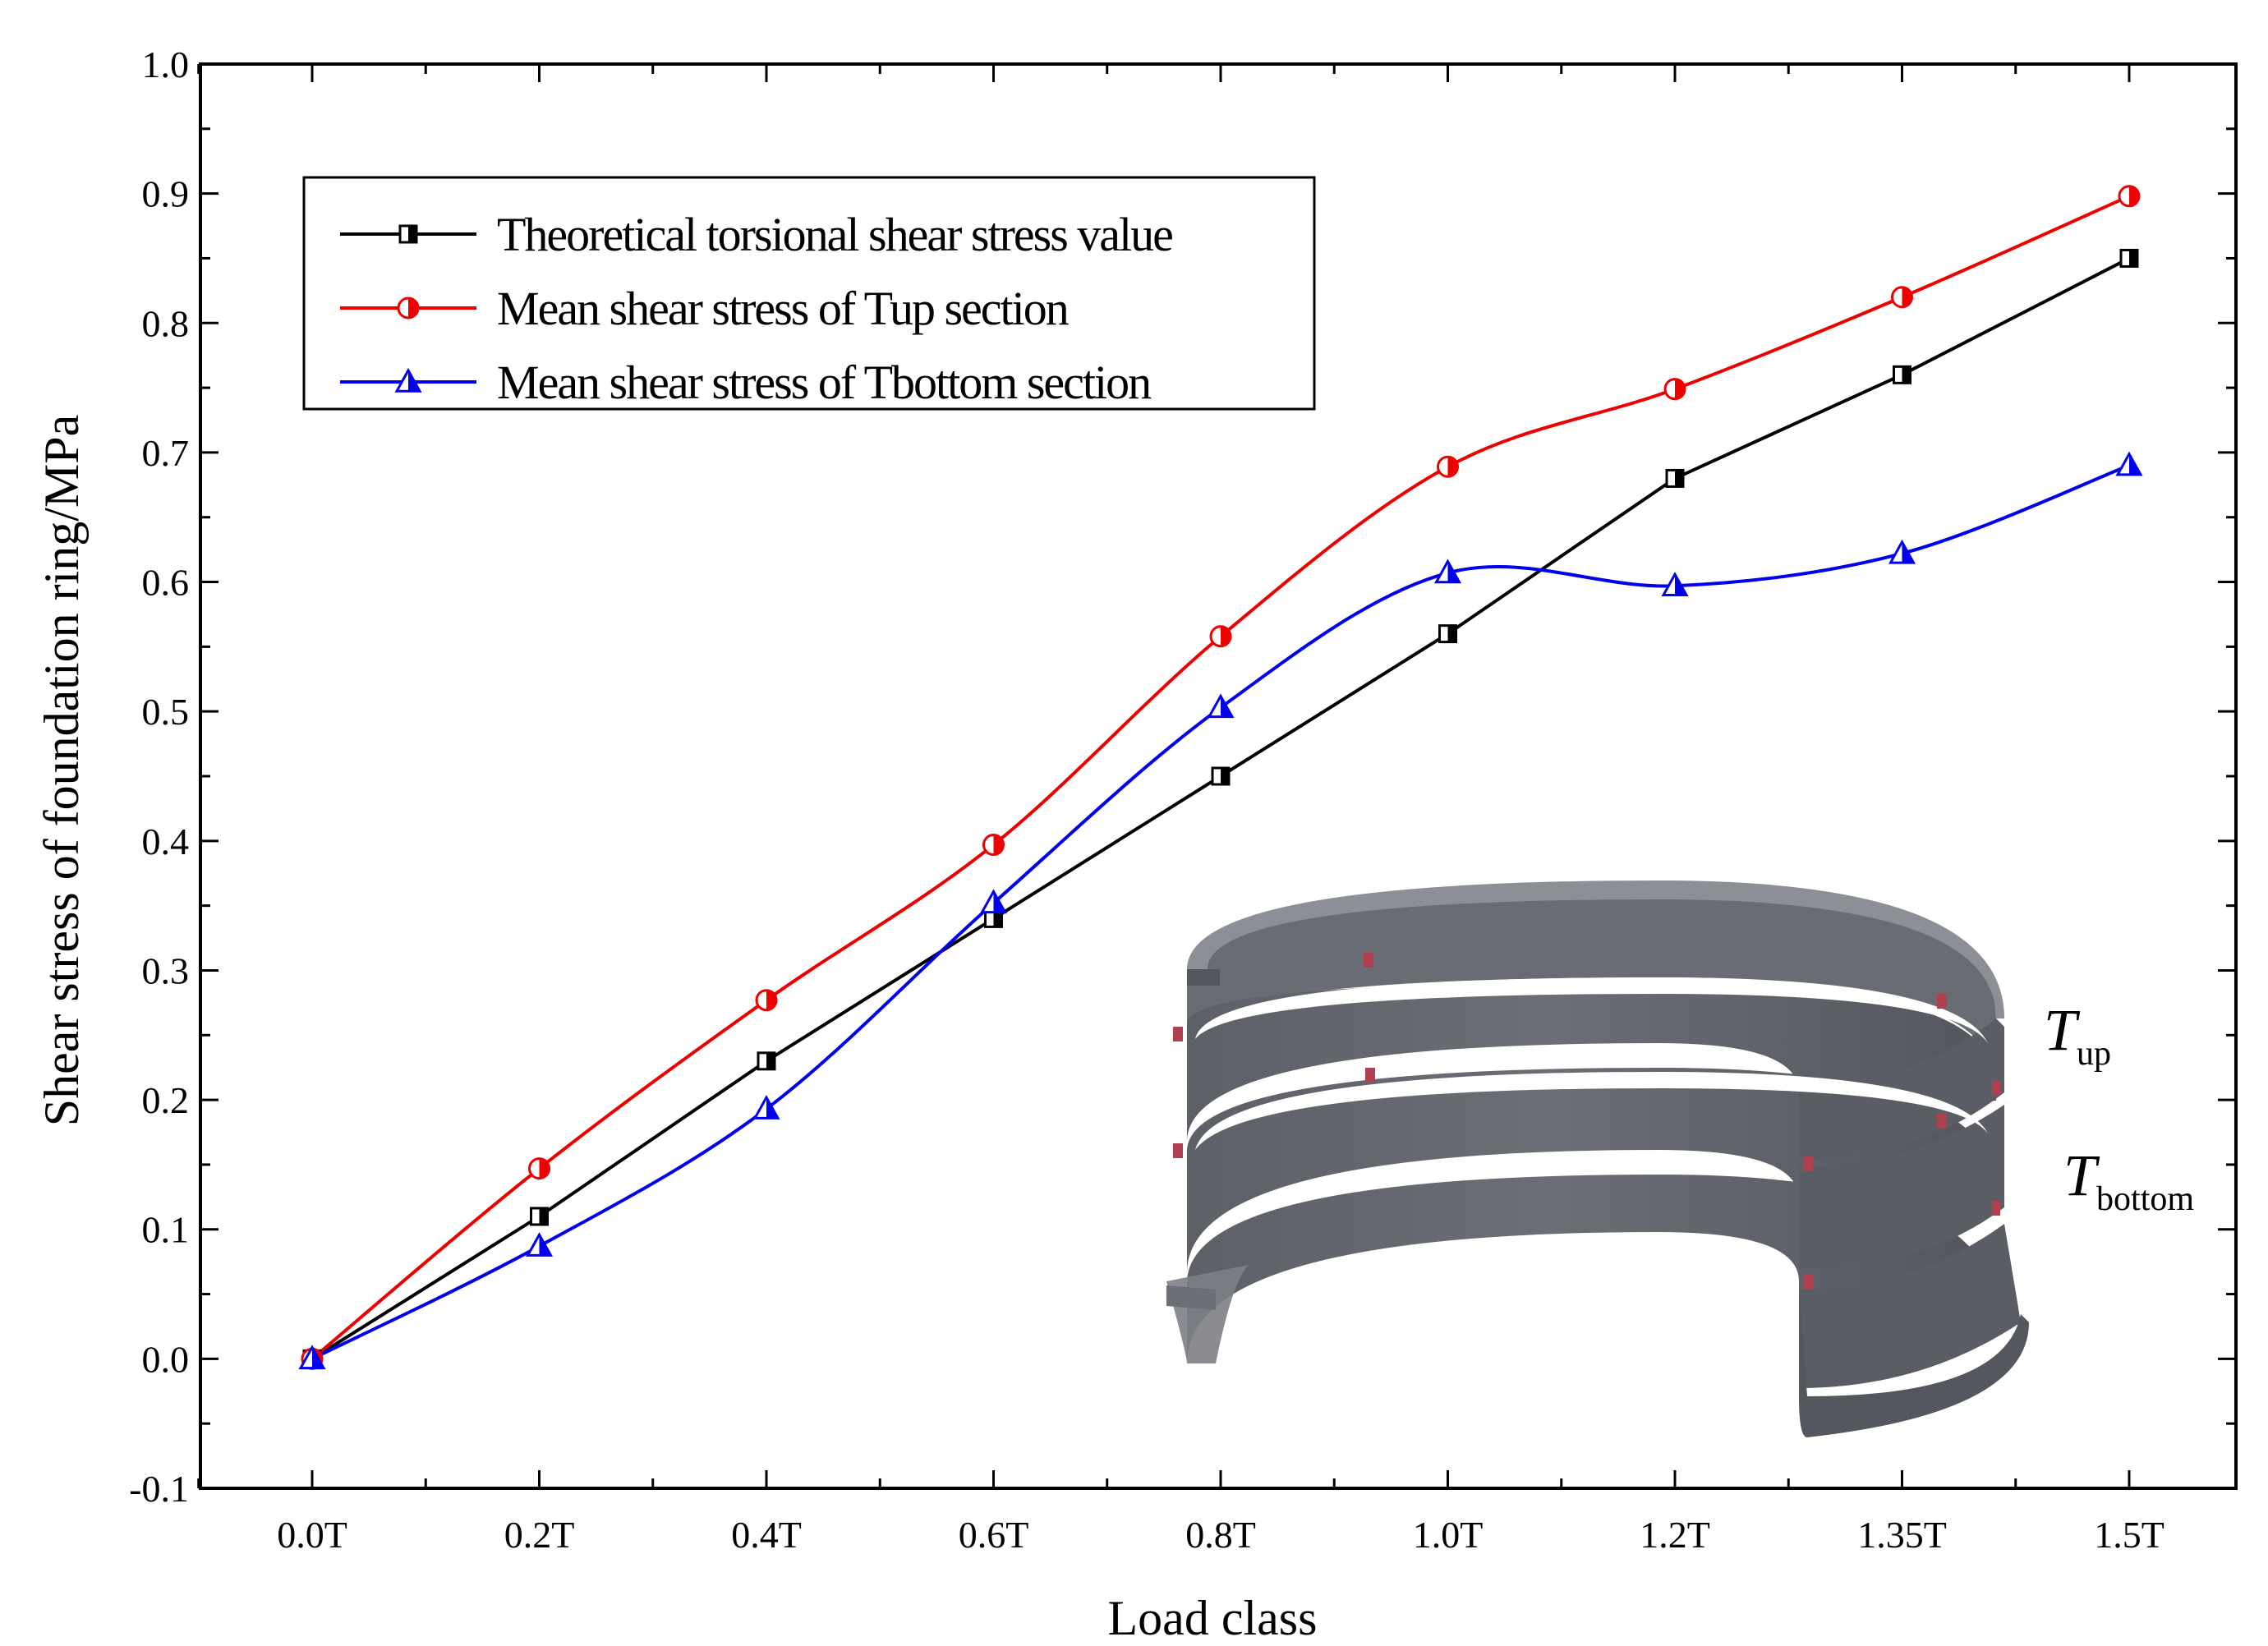  What do you see at coordinates (166, 970) in the screenshot?
I see `y-tick-label: 0.3` at bounding box center [166, 970].